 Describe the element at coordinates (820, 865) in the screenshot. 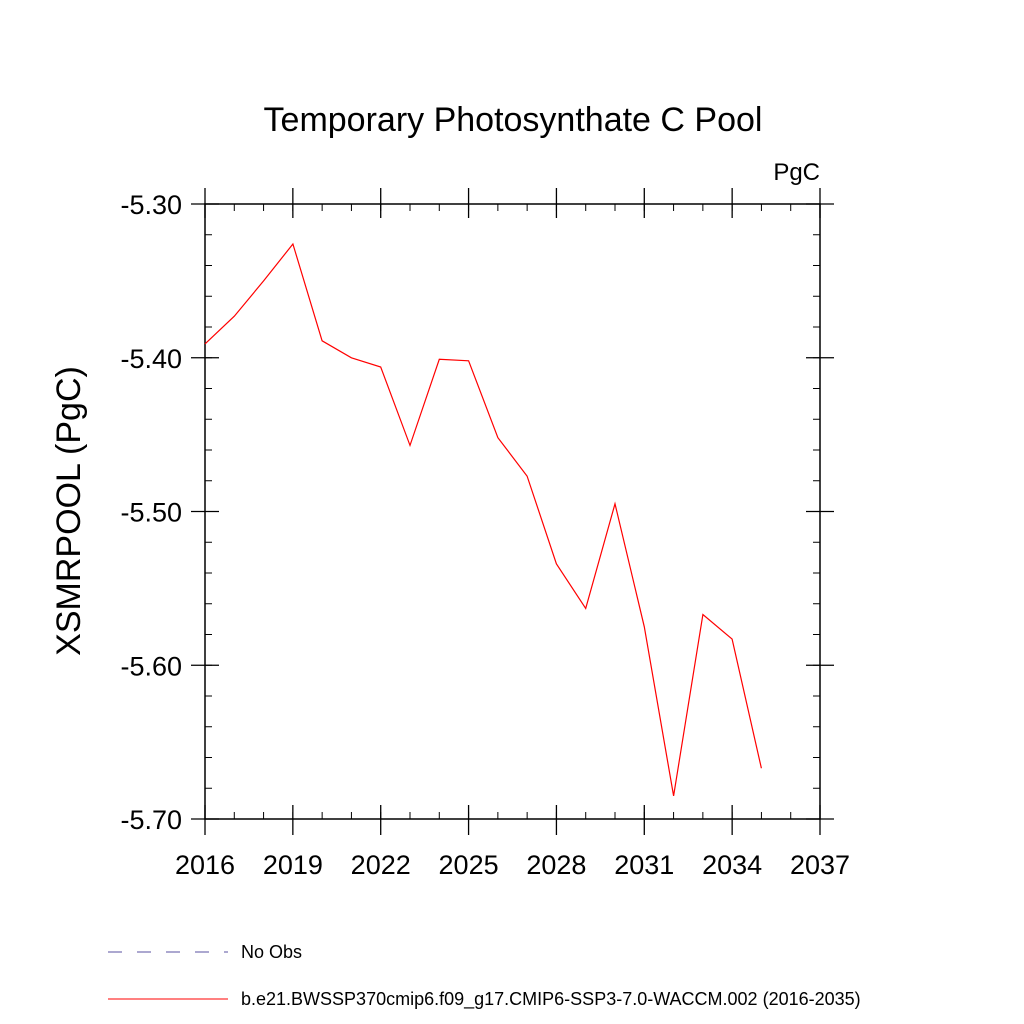

I see `x-tick-label: 2037` at that location.